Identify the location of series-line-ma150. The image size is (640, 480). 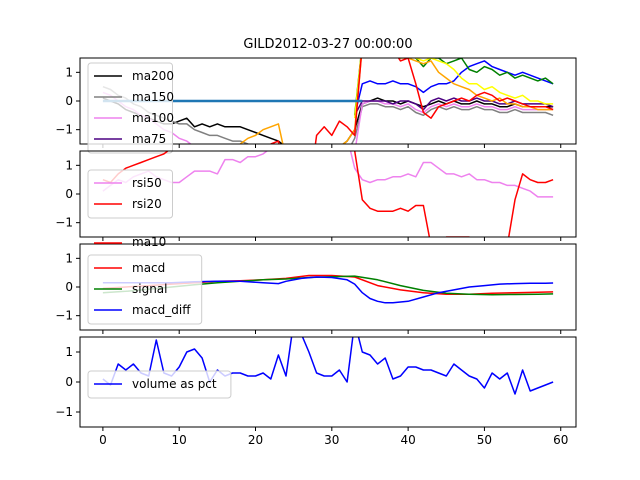
(328, 114).